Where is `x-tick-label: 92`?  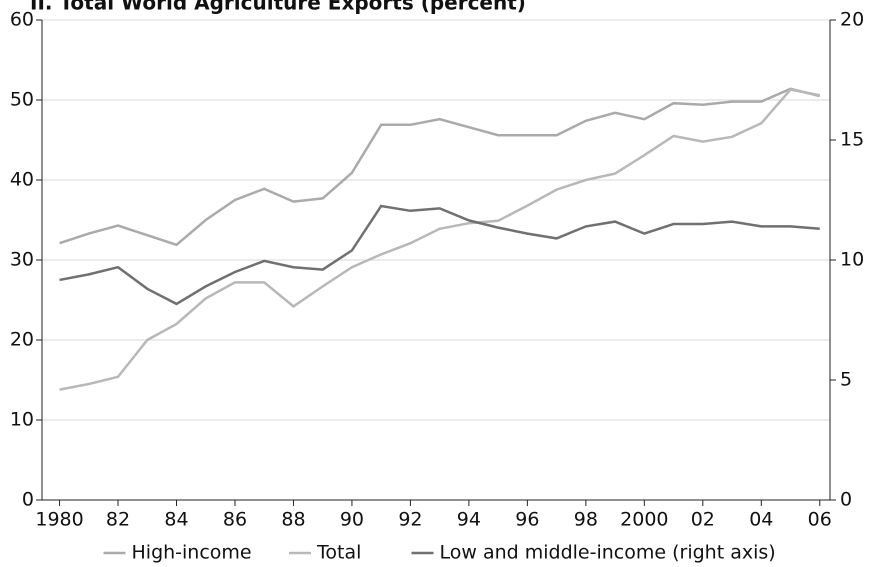 x-tick-label: 92 is located at coordinates (410, 520).